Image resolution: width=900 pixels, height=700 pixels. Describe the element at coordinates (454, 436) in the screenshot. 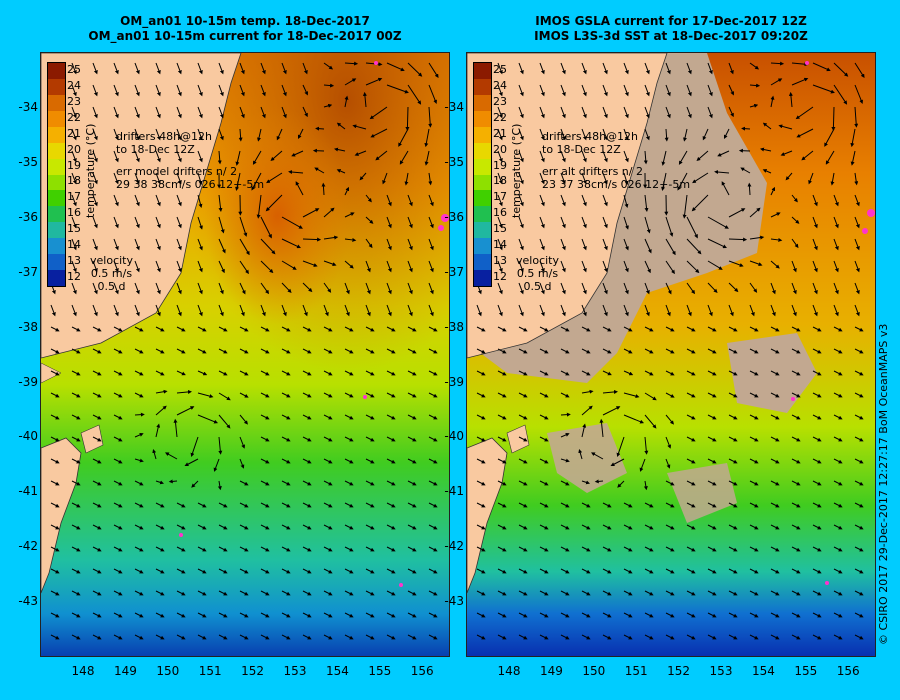

I see `latitude-label: -40` at that location.